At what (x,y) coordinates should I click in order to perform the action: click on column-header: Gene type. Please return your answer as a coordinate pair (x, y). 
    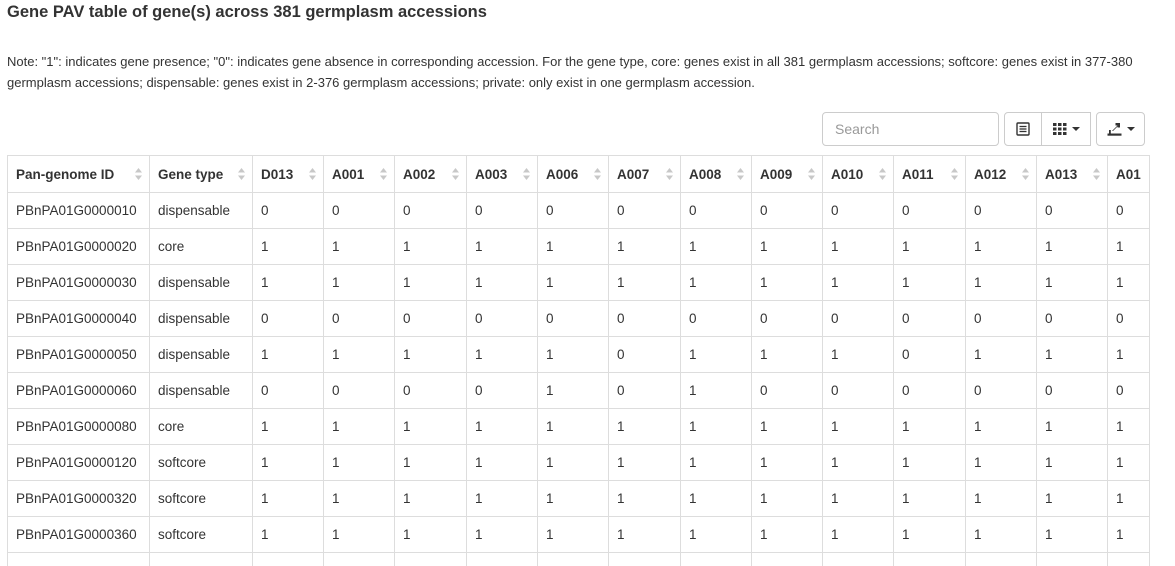
    Looking at the image, I should click on (201, 174).